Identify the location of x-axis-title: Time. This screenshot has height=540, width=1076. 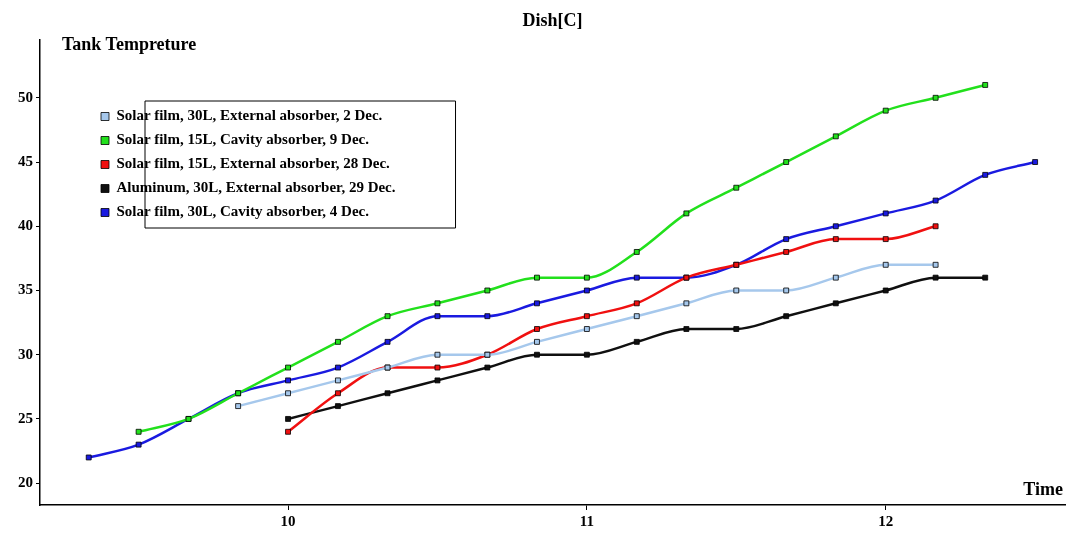
(1043, 488).